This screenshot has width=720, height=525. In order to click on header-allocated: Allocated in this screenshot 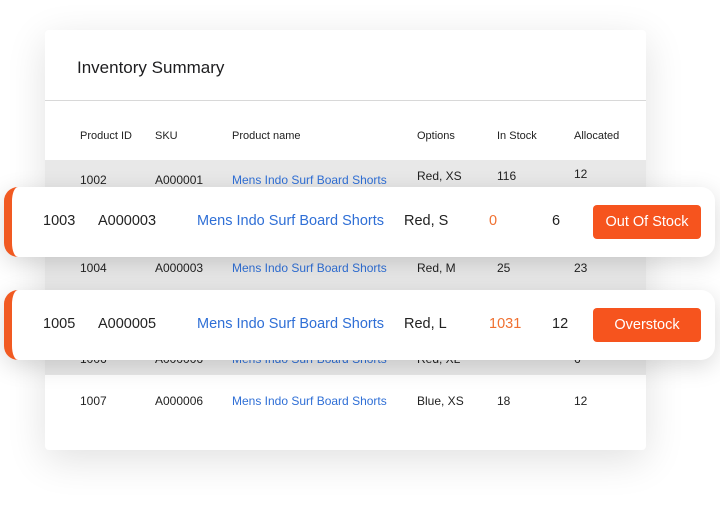, I will do `click(597, 136)`.